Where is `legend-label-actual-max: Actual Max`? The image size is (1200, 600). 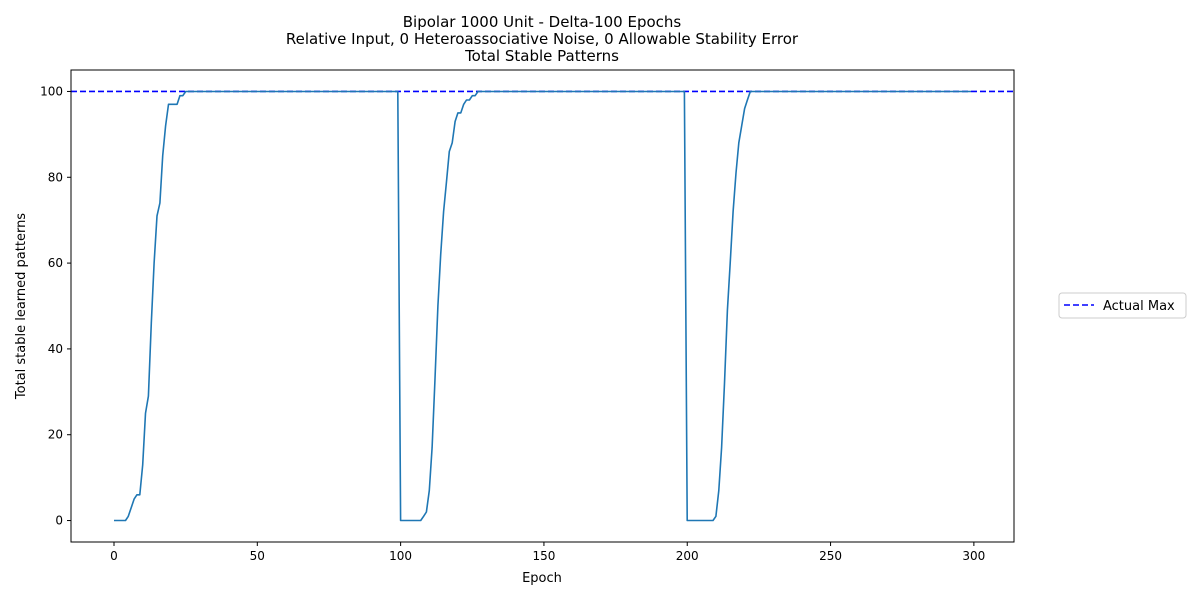 legend-label-actual-max: Actual Max is located at coordinates (1139, 306).